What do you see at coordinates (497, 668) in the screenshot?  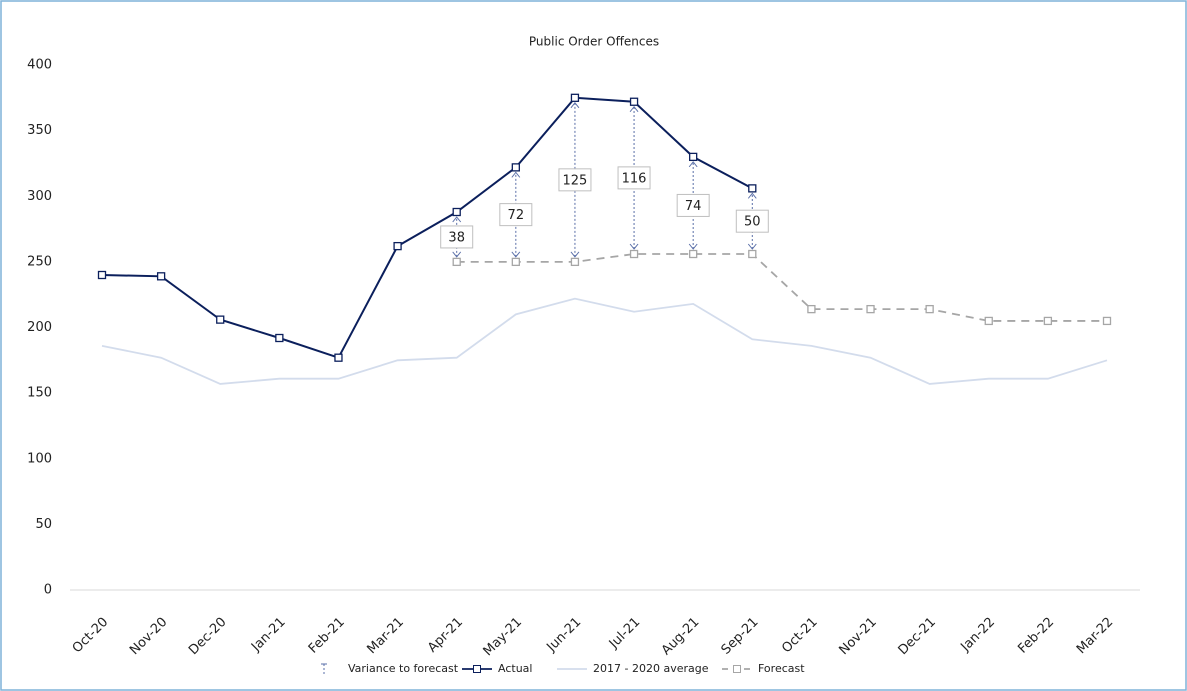 I see `legend-item: Actual` at bounding box center [497, 668].